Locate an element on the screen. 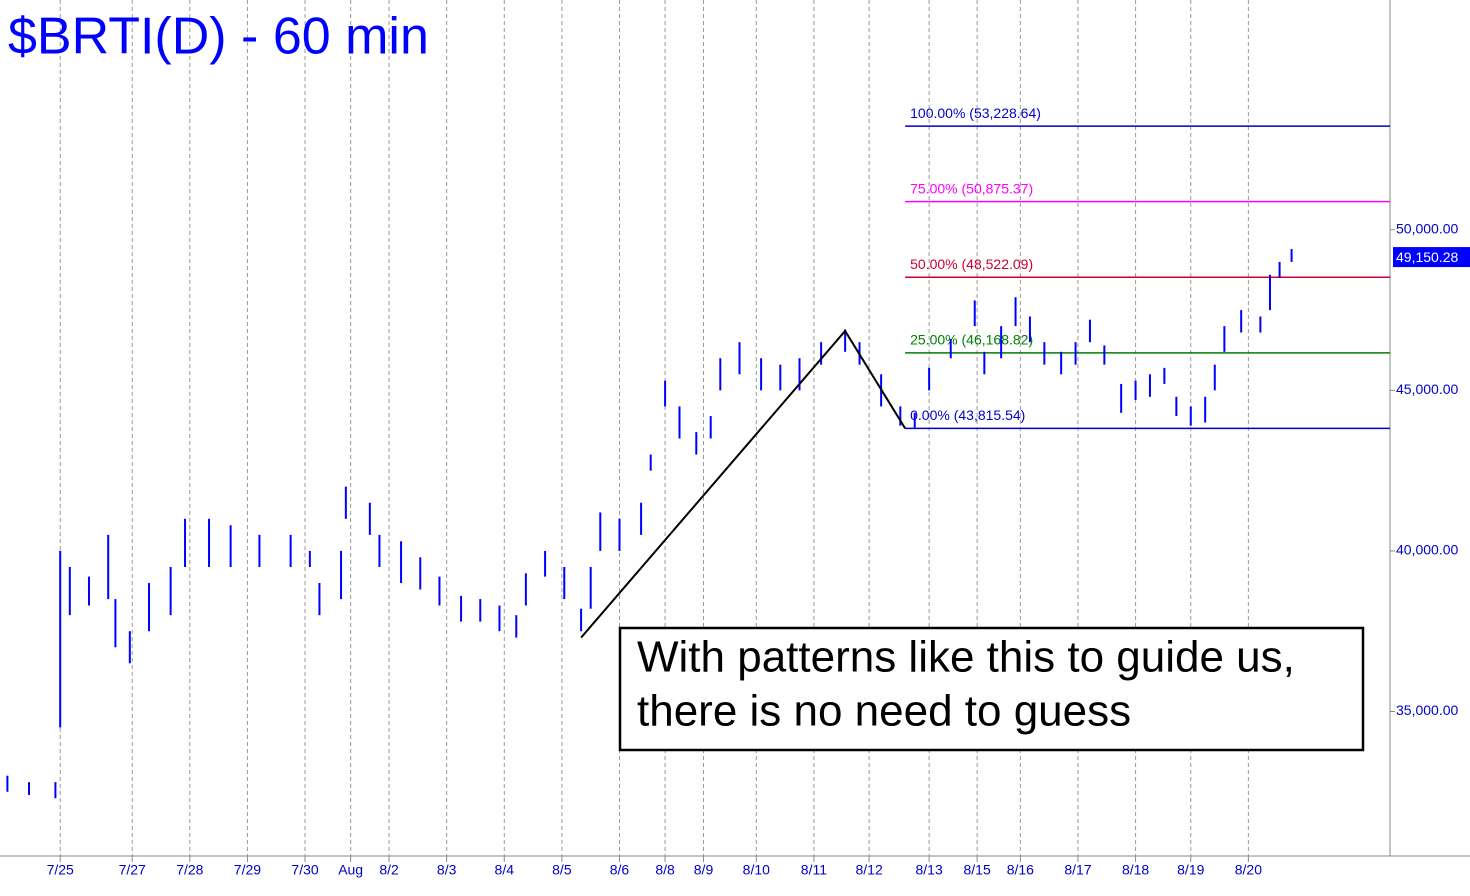 Image resolution: width=1470 pixels, height=896 pixels. last-price-label: 49,150.28 is located at coordinates (1427, 257).